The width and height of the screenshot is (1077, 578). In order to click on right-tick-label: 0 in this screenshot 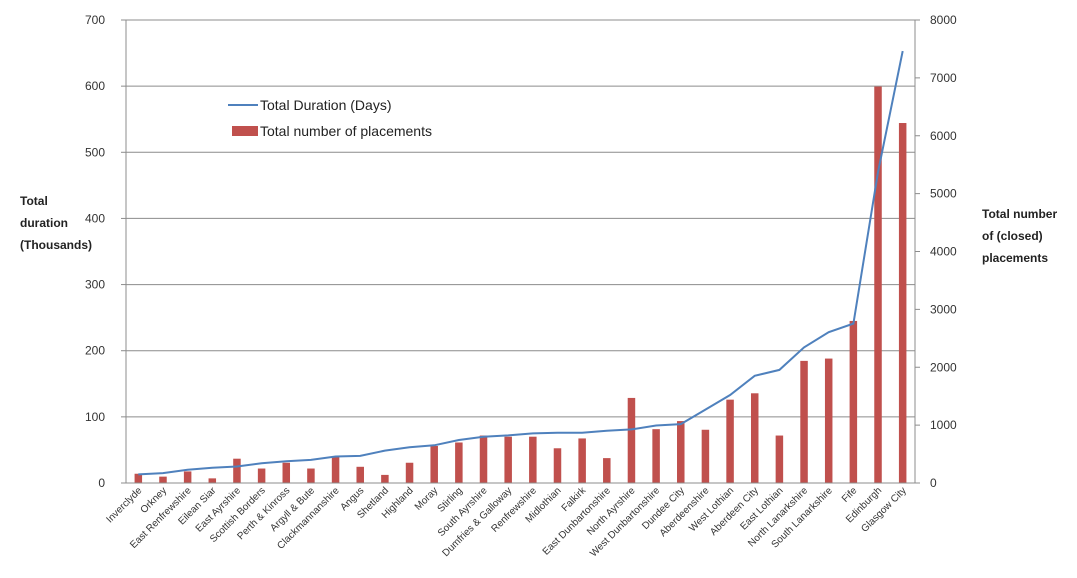, I will do `click(933, 483)`.